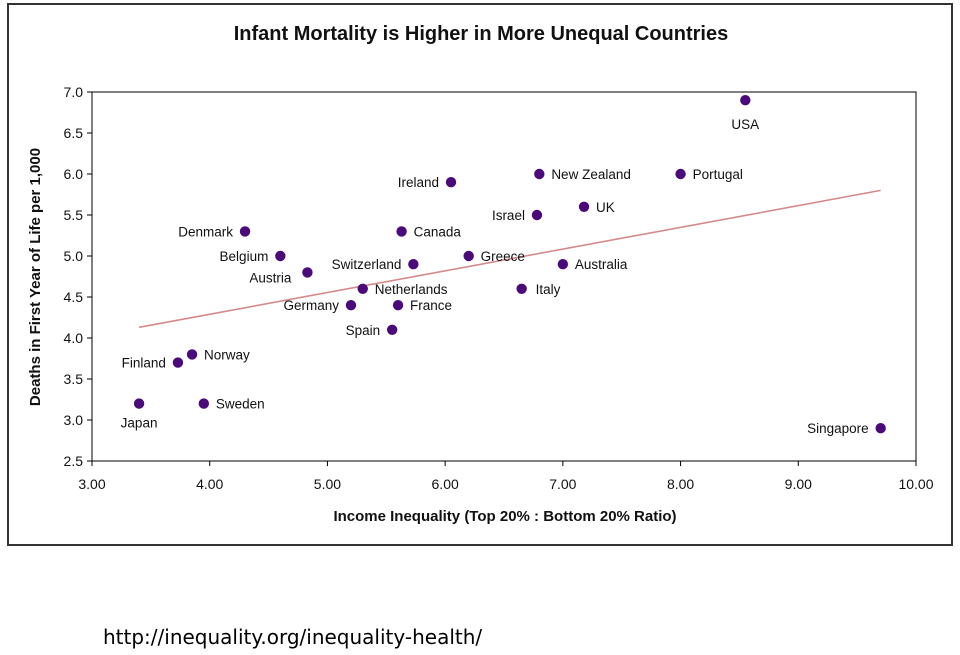  I want to click on data-point-new-zealand, so click(539, 174).